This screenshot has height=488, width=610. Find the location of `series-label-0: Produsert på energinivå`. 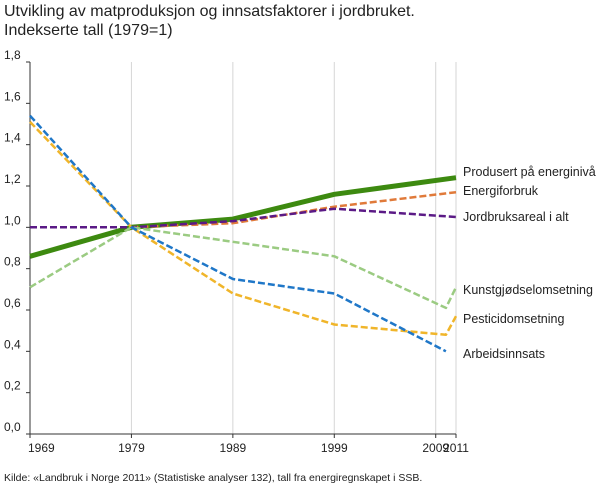

series-label-0: Produsert på energinivå is located at coordinates (529, 172).